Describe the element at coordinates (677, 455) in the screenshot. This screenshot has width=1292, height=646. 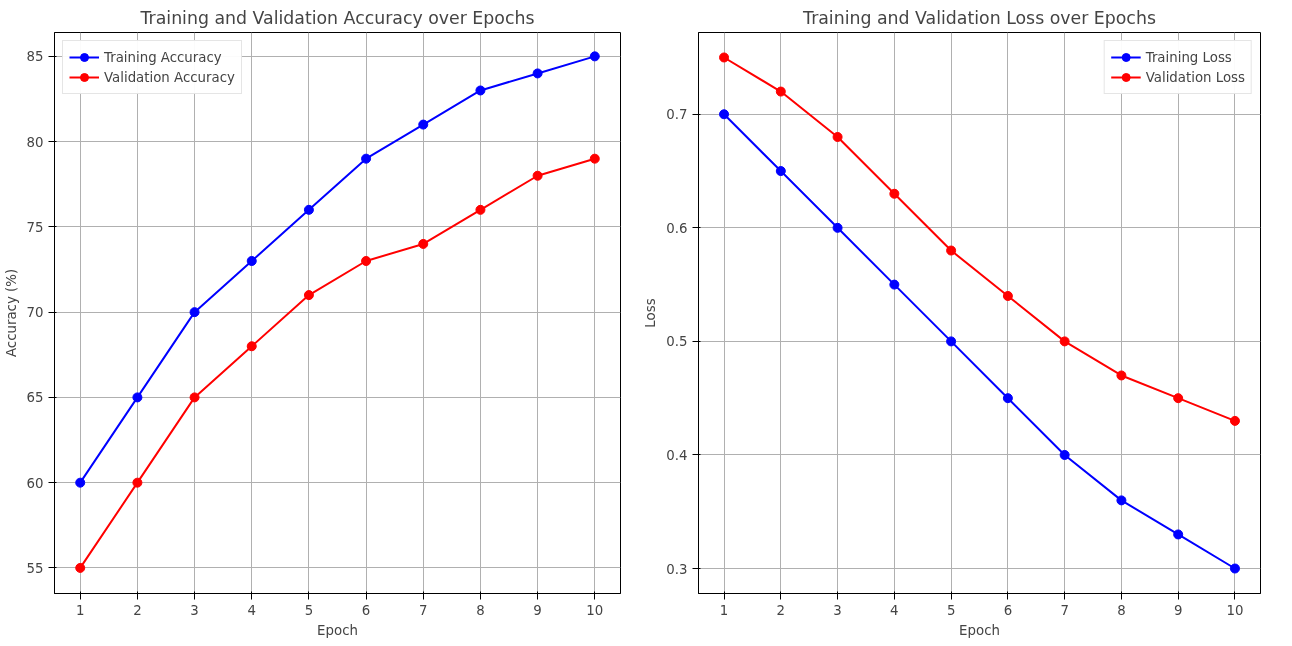
I see `y-tick-label: 0.4` at that location.